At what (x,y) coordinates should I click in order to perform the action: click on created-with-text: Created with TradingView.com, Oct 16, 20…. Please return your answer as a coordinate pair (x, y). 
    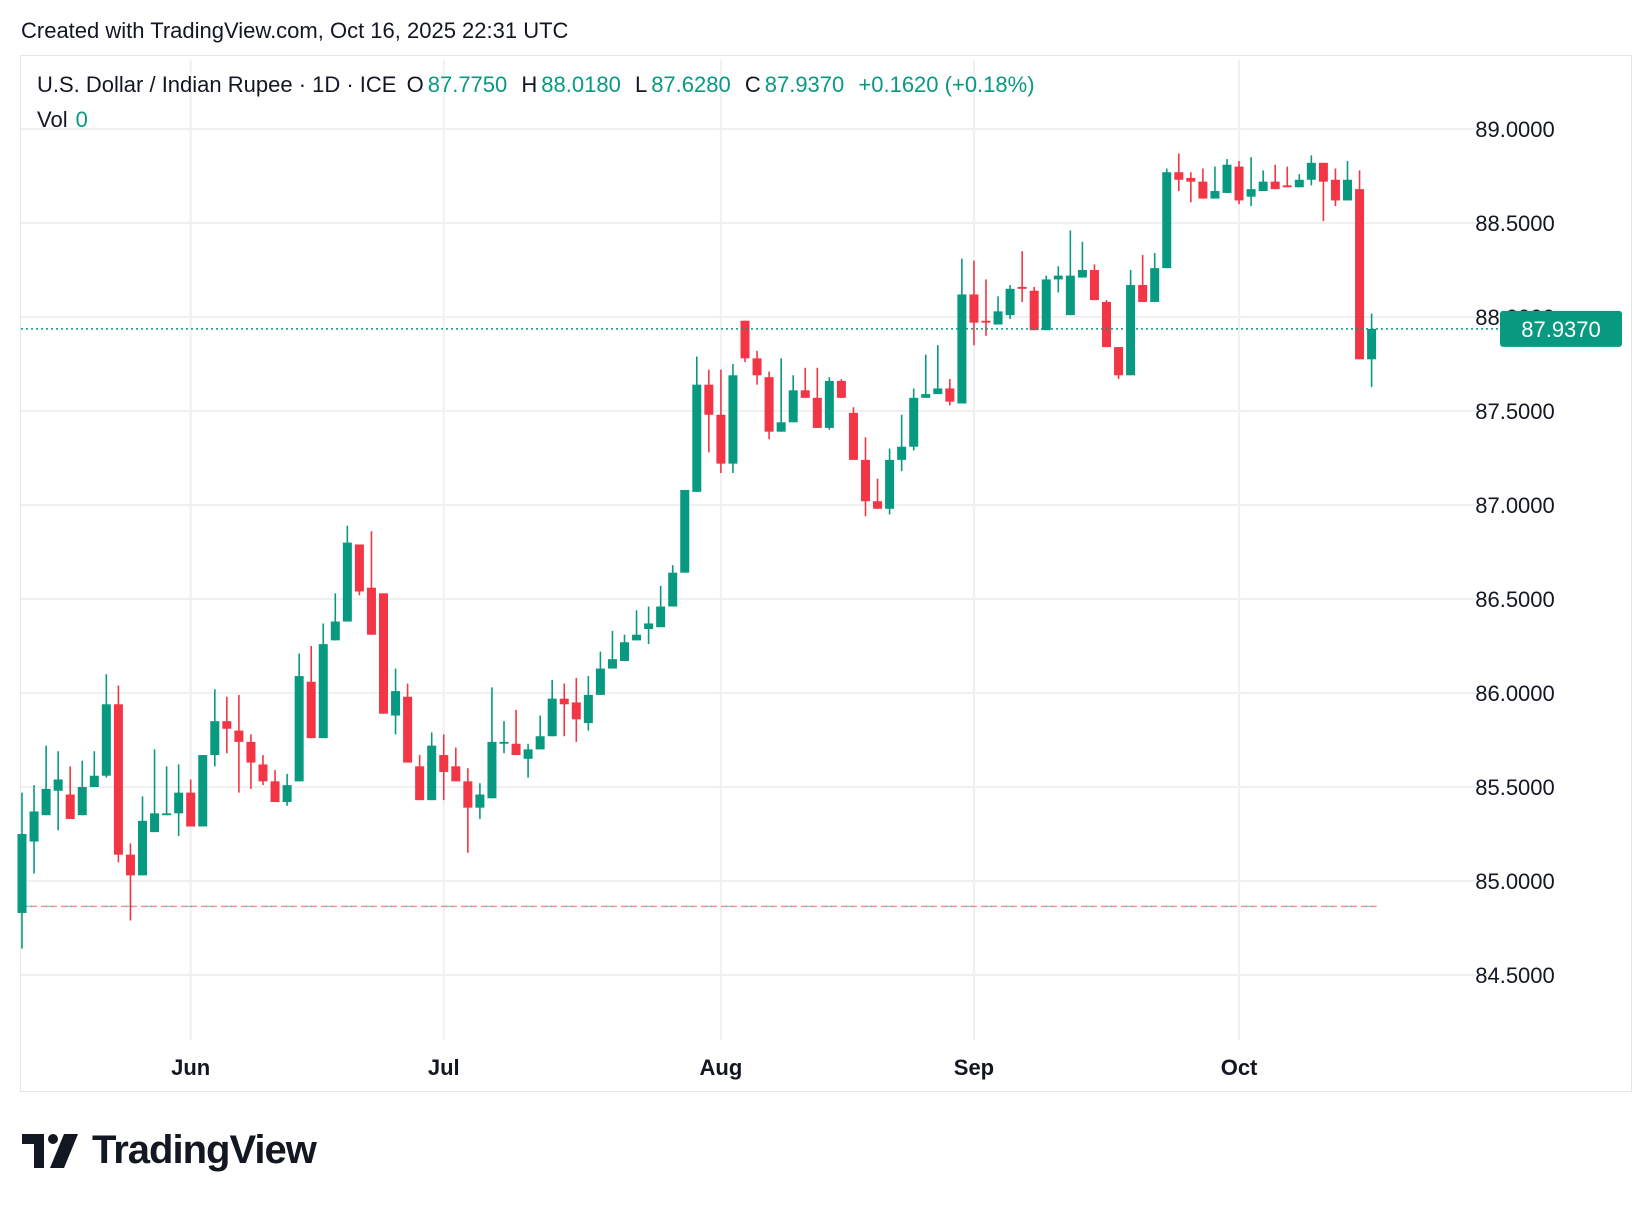
    Looking at the image, I should click on (295, 30).